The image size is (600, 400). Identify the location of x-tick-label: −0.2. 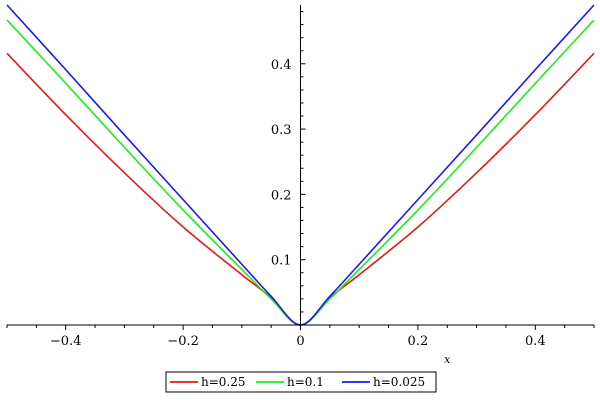
(183, 341).